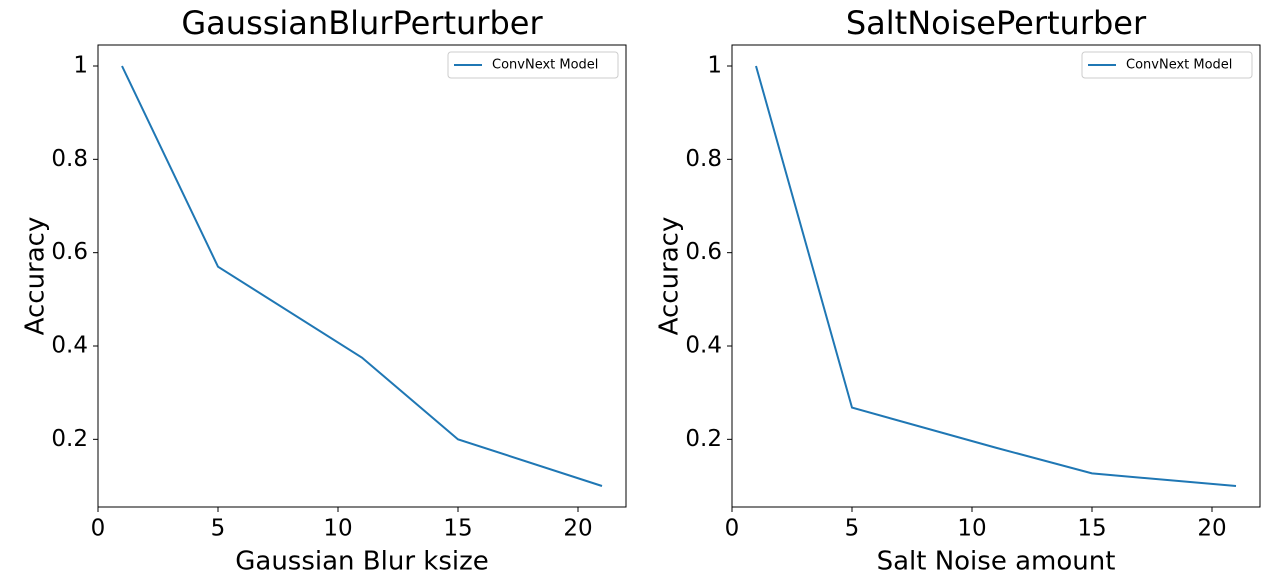  Describe the element at coordinates (996, 562) in the screenshot. I see `x-axis-label: Salt Noise amount` at that location.